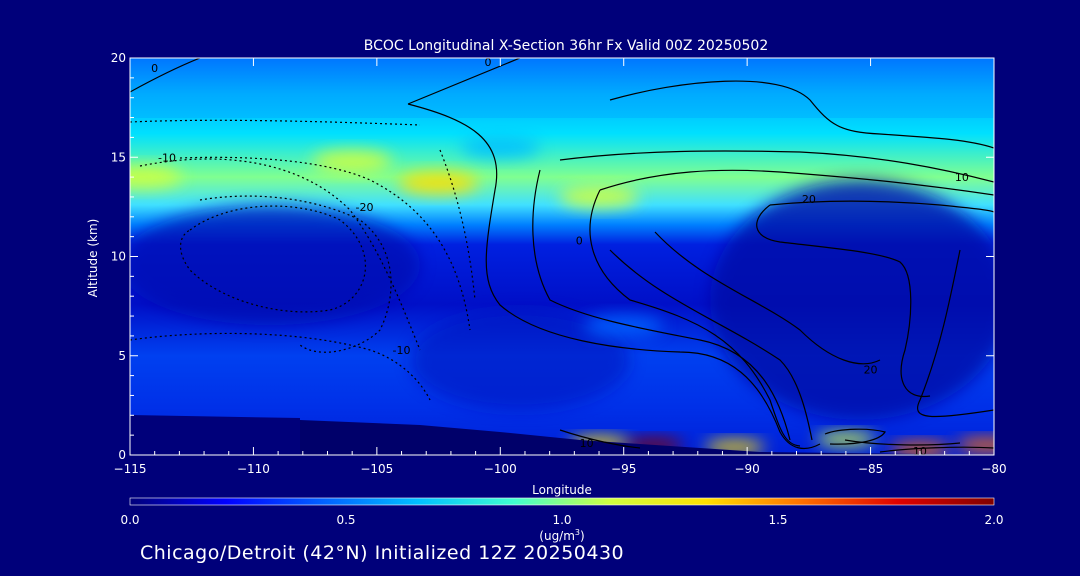 Image resolution: width=1080 pixels, height=576 pixels. What do you see at coordinates (870, 469) in the screenshot?
I see `x-tick-label: −85` at bounding box center [870, 469].